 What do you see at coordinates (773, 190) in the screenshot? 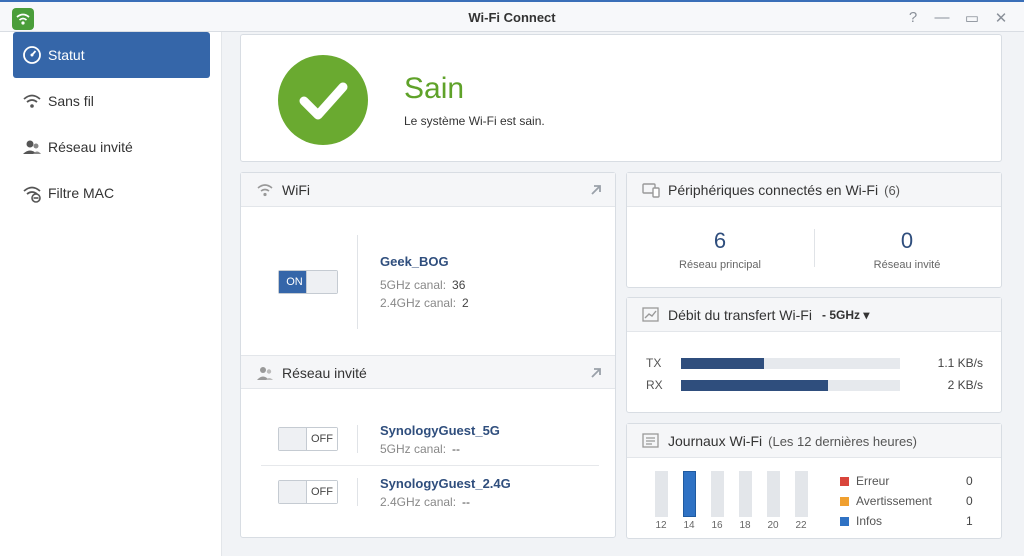
I see `devices-title-text: Périphériques connectés en Wi-Fi` at bounding box center [773, 190].